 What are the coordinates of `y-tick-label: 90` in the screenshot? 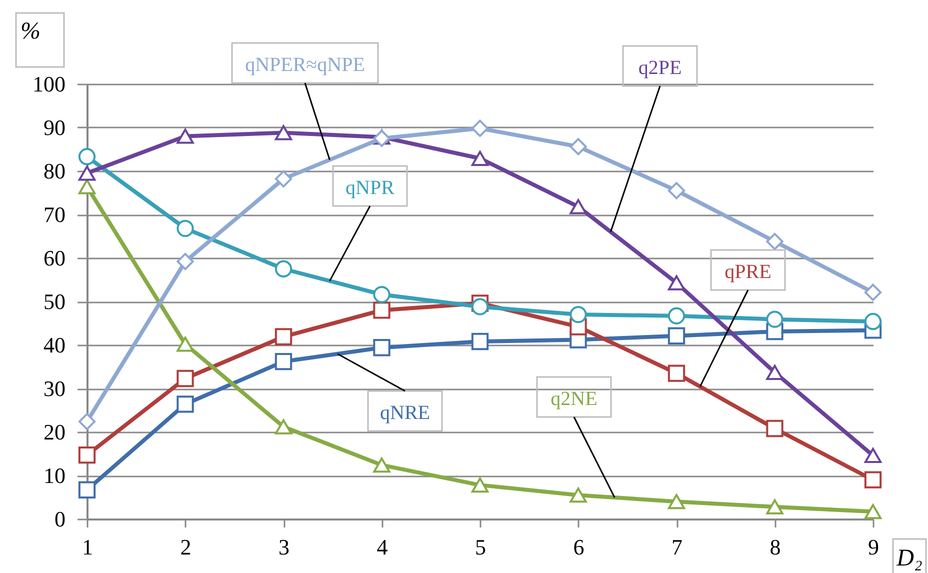 It's located at (55, 127).